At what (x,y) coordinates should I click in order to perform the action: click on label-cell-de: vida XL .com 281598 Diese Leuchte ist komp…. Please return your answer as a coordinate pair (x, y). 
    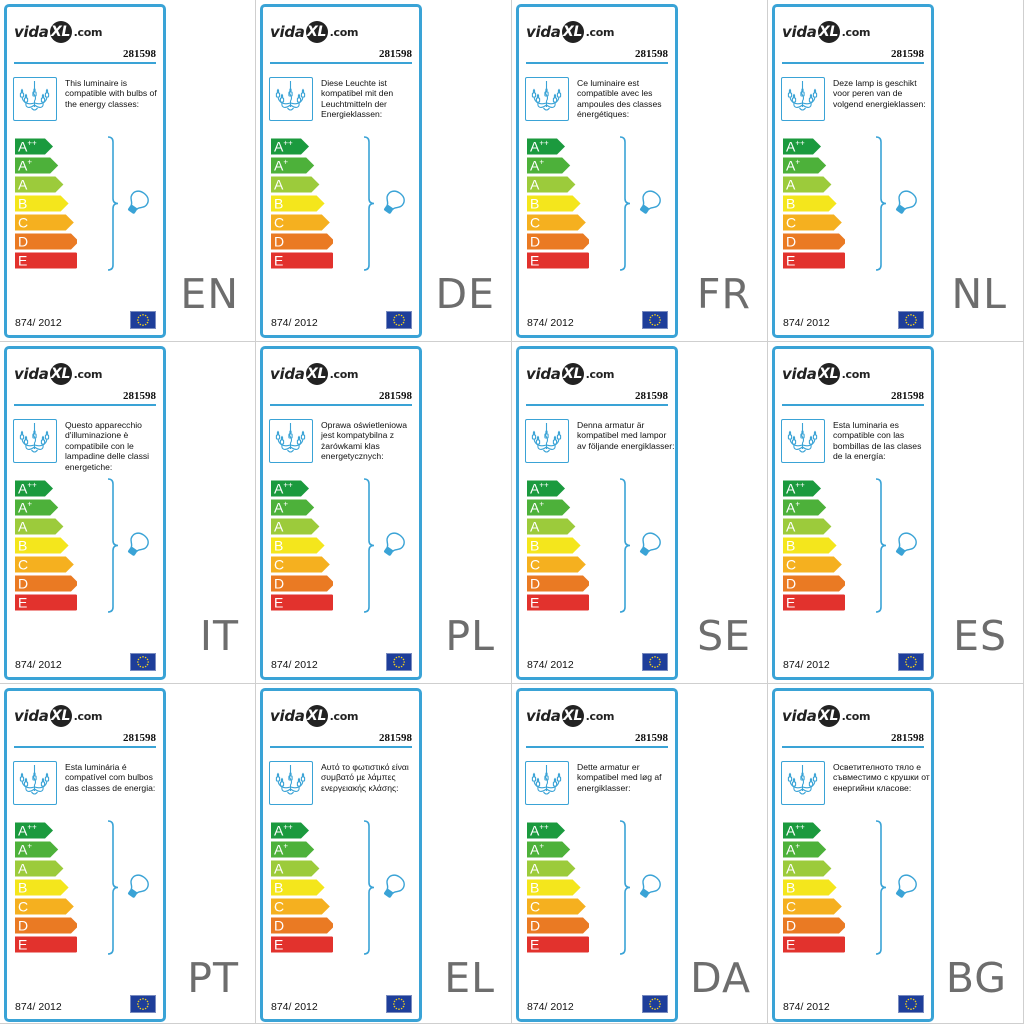
    Looking at the image, I should click on (384, 171).